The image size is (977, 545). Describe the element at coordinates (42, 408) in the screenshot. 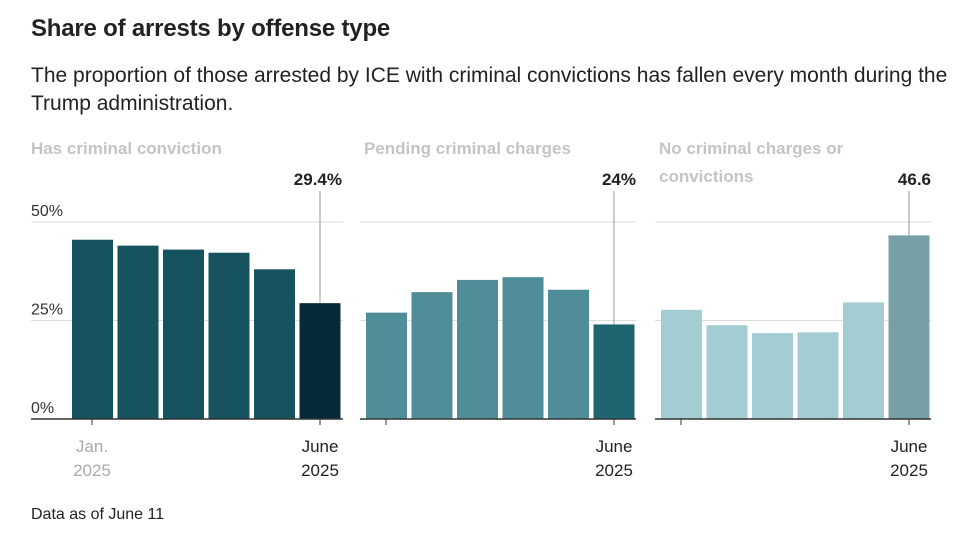

I see `y-tick-label: 0%` at that location.